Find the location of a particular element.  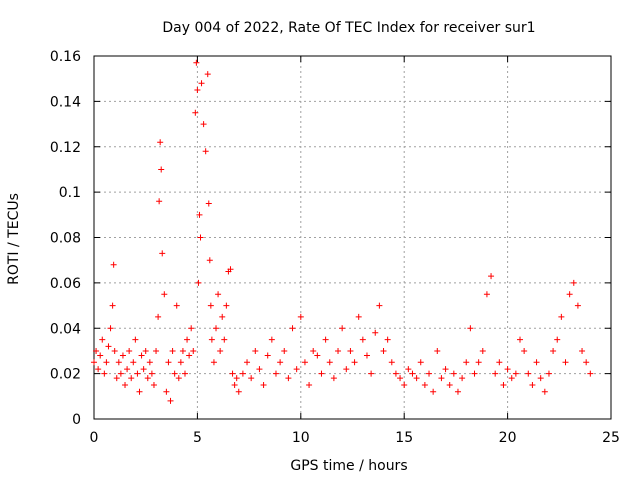

y-tick-label: 0.06 is located at coordinates (65, 284).